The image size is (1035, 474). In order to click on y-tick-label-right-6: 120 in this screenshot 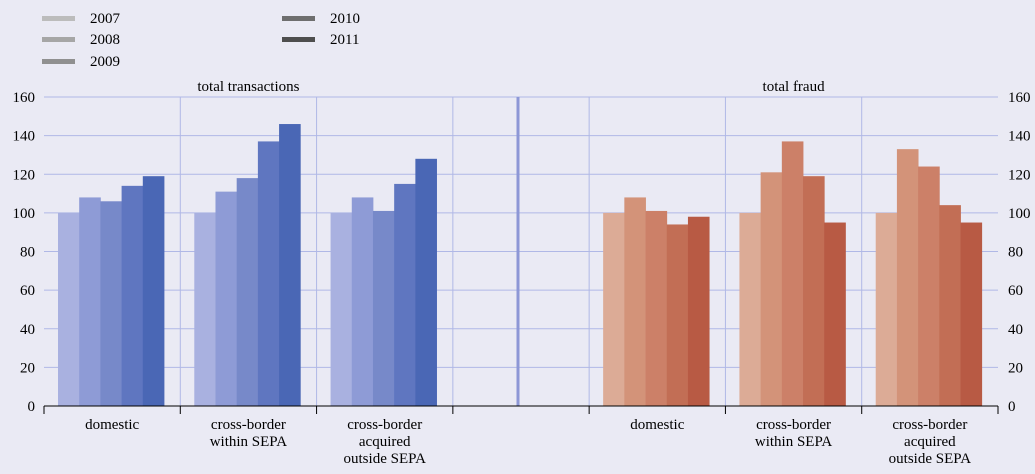, I will do `click(1019, 175)`.